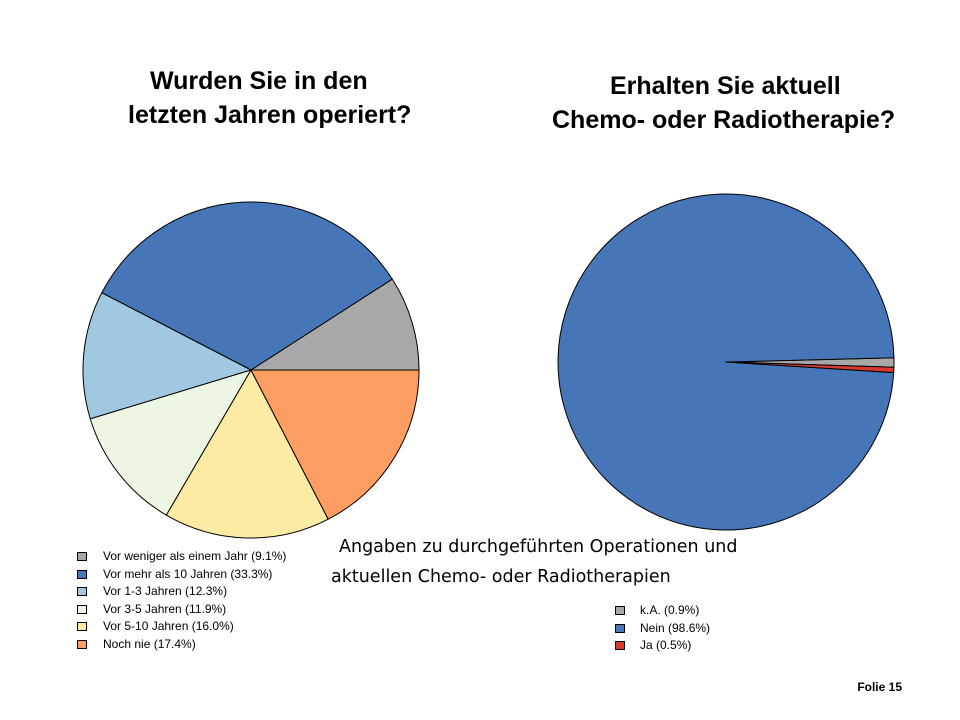  Describe the element at coordinates (725, 86) in the screenshot. I see `chart-title-right-line-1: Erhalten Sie aktuell` at that location.